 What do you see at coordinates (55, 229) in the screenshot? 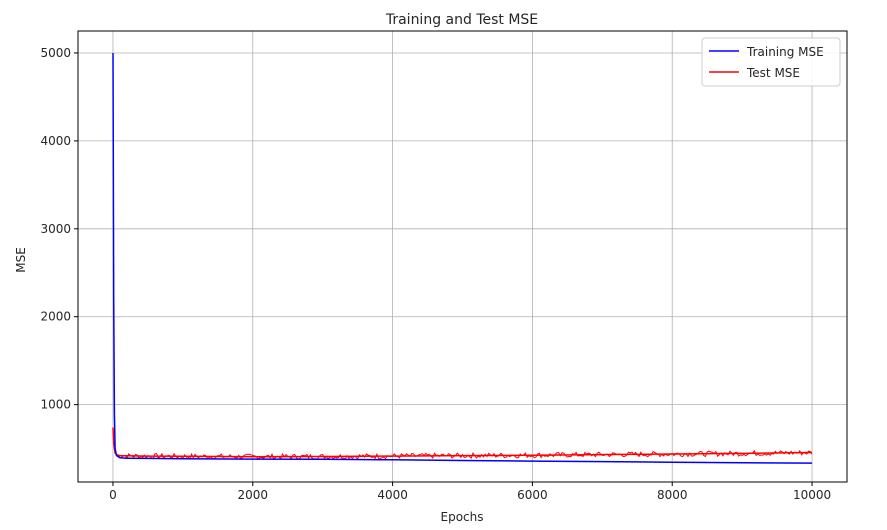
I see `y-tick-label: 3000` at bounding box center [55, 229].